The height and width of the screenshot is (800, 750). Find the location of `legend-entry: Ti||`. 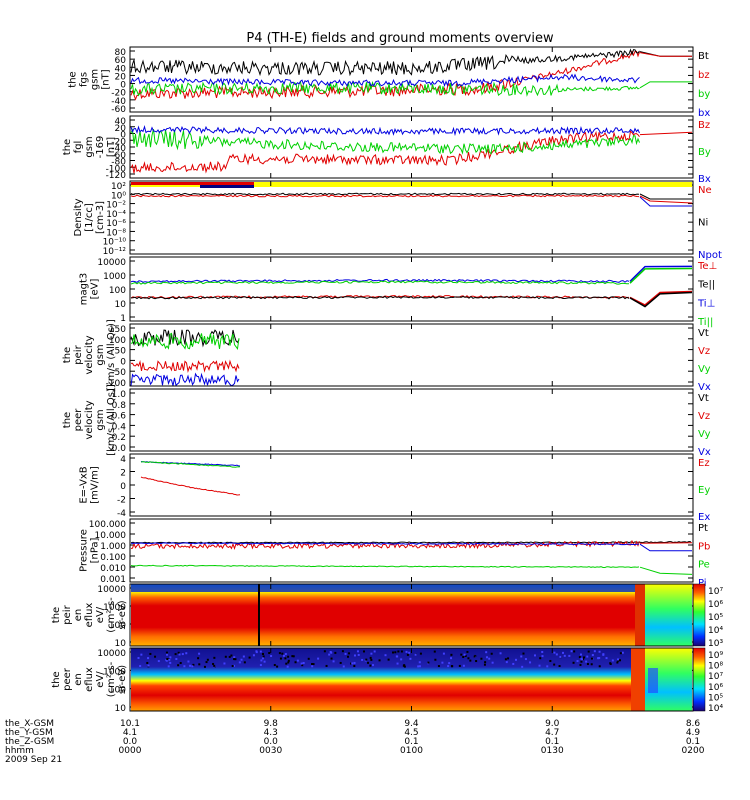

legend-entry: Ti|| is located at coordinates (705, 322).